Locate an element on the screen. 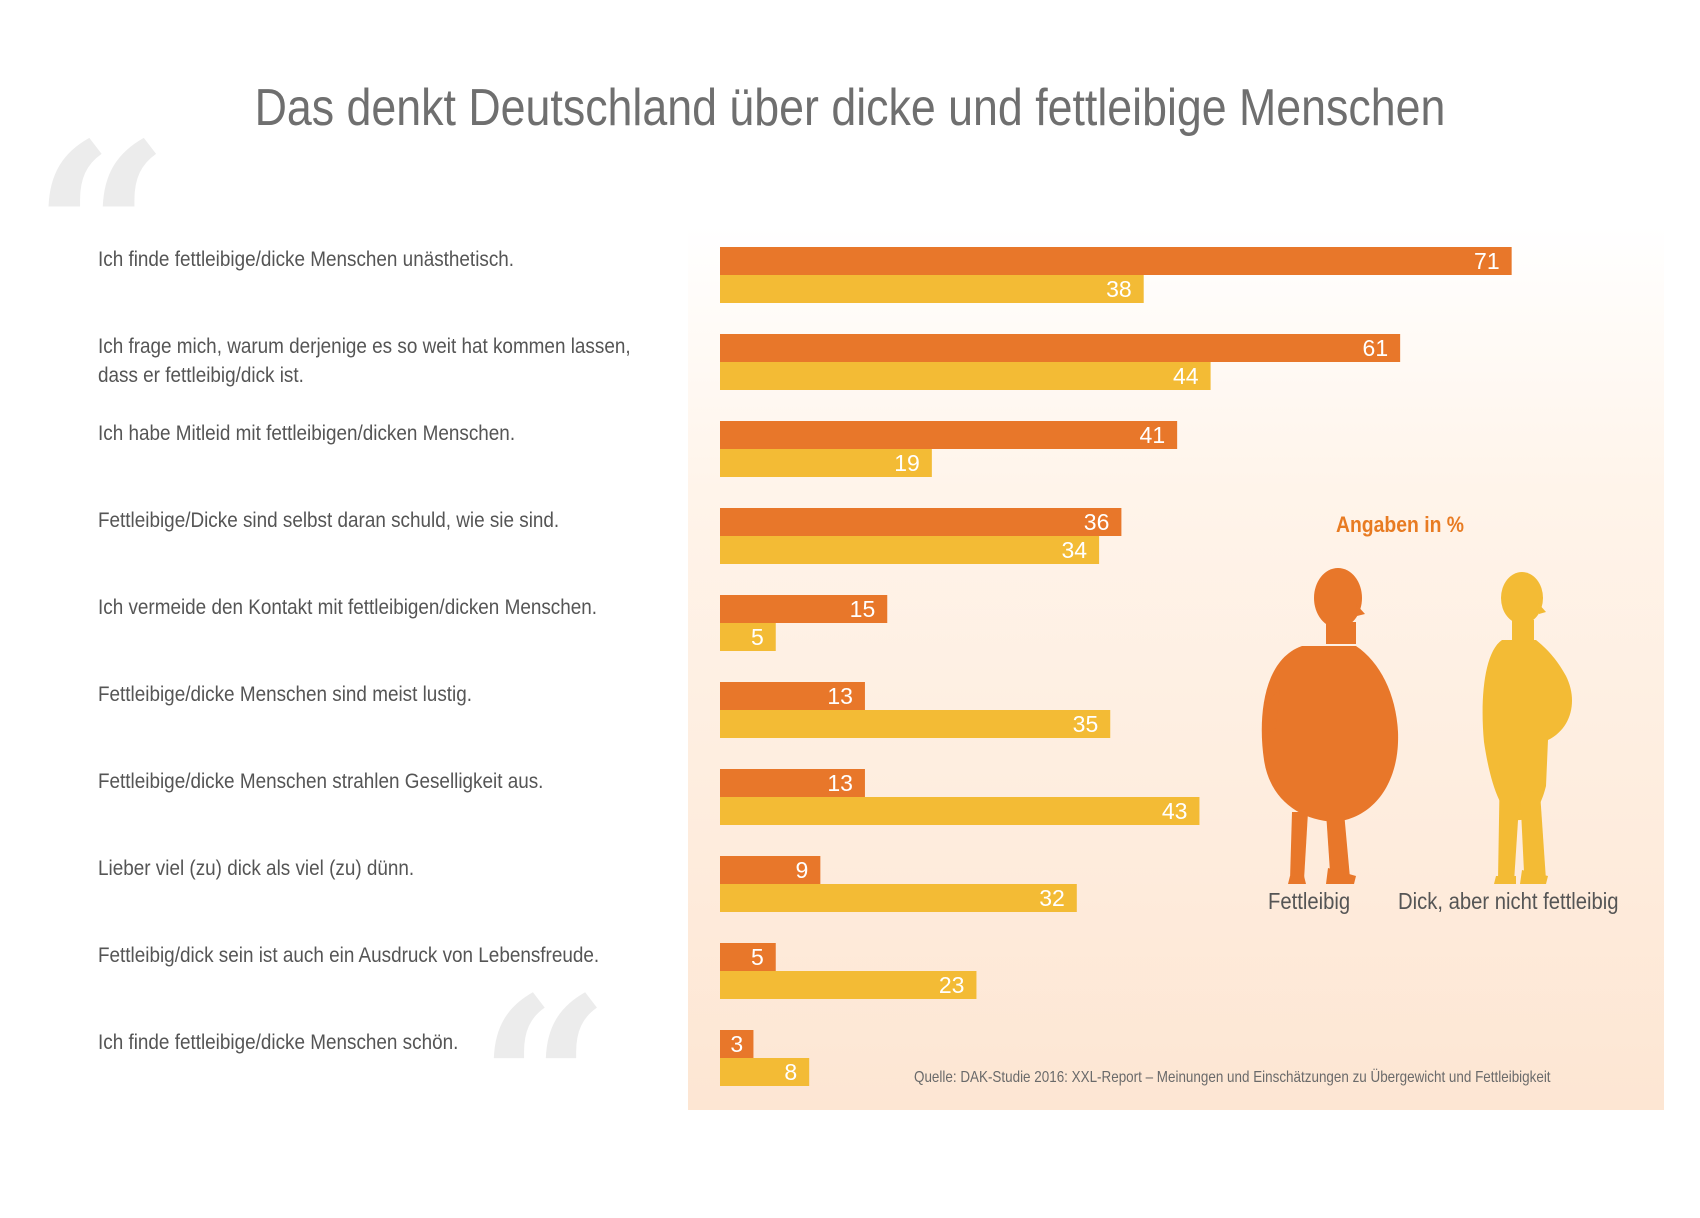 The image size is (1700, 1218). data-label: 32 is located at coordinates (1052, 898).